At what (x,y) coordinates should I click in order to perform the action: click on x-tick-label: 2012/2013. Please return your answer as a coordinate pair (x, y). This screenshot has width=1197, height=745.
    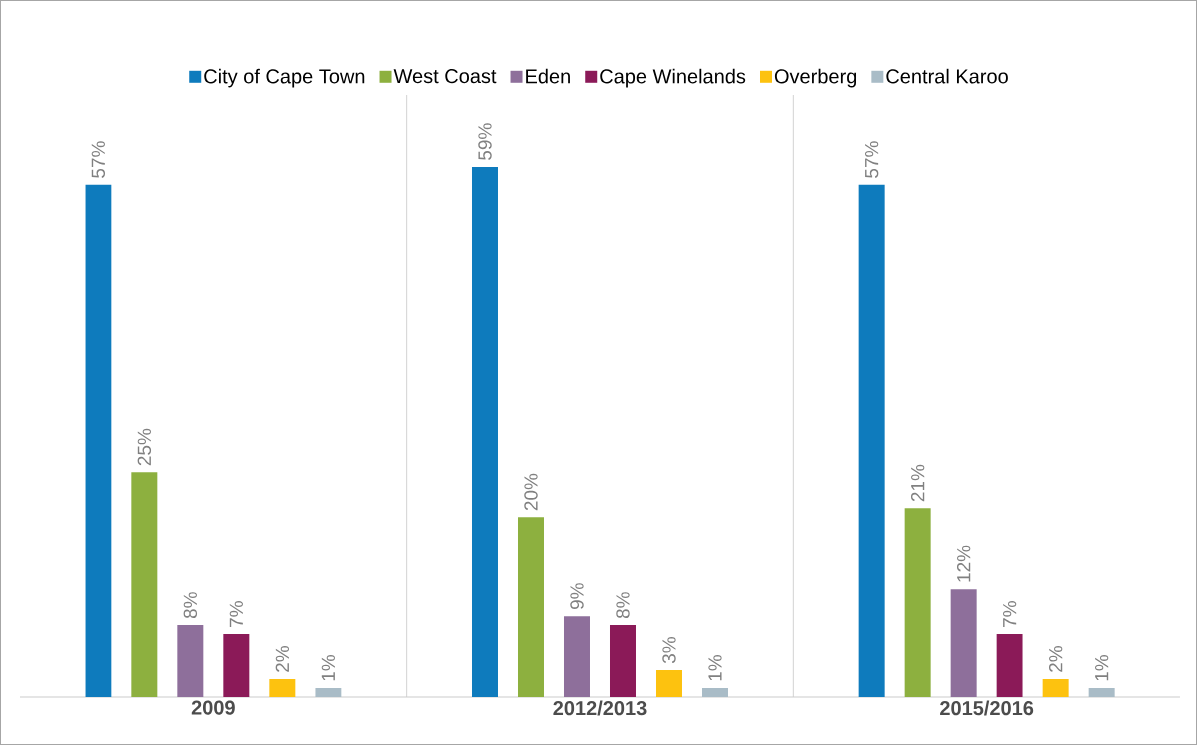
    Looking at the image, I should click on (600, 708).